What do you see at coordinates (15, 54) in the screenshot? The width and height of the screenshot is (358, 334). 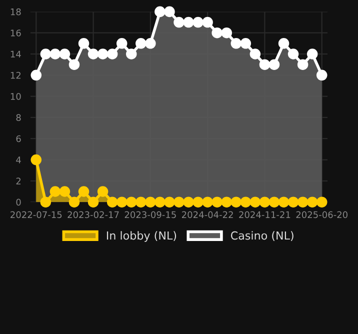 I see `y-tick-label: 14` at bounding box center [15, 54].